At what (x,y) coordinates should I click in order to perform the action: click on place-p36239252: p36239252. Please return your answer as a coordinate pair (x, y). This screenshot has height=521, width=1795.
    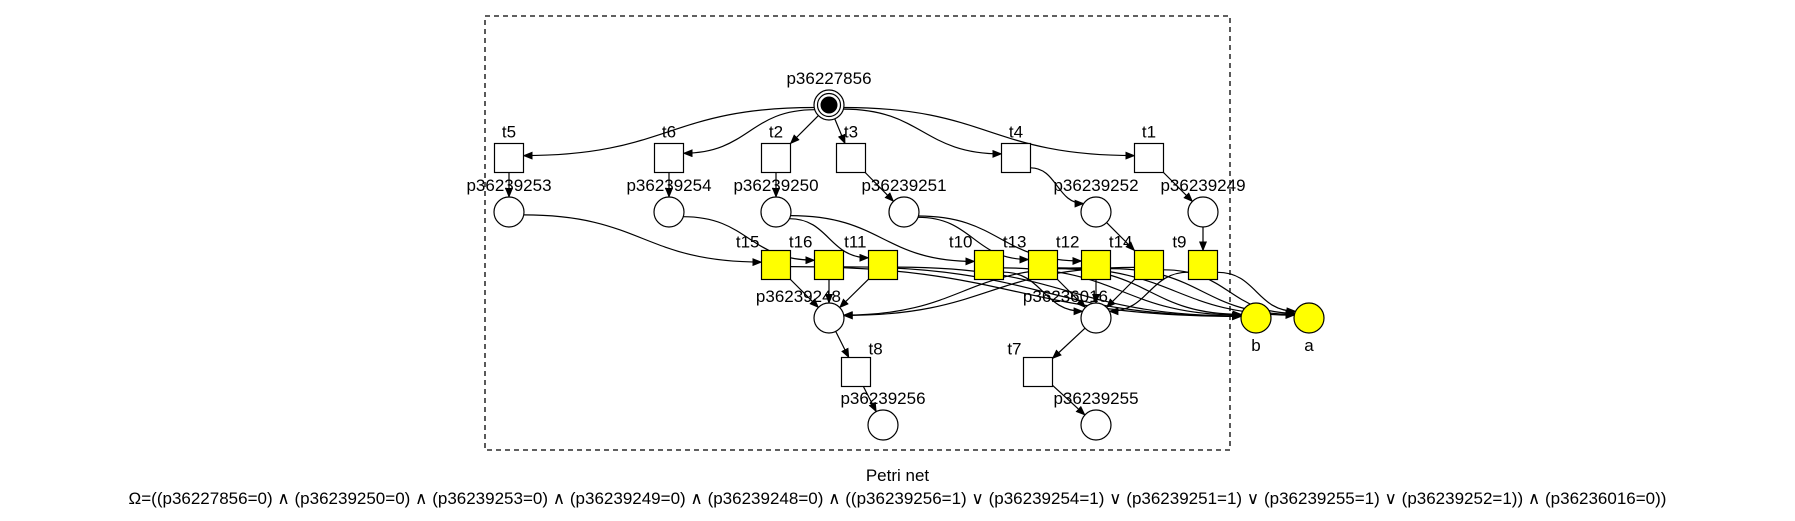
    Looking at the image, I should click on (1096, 202).